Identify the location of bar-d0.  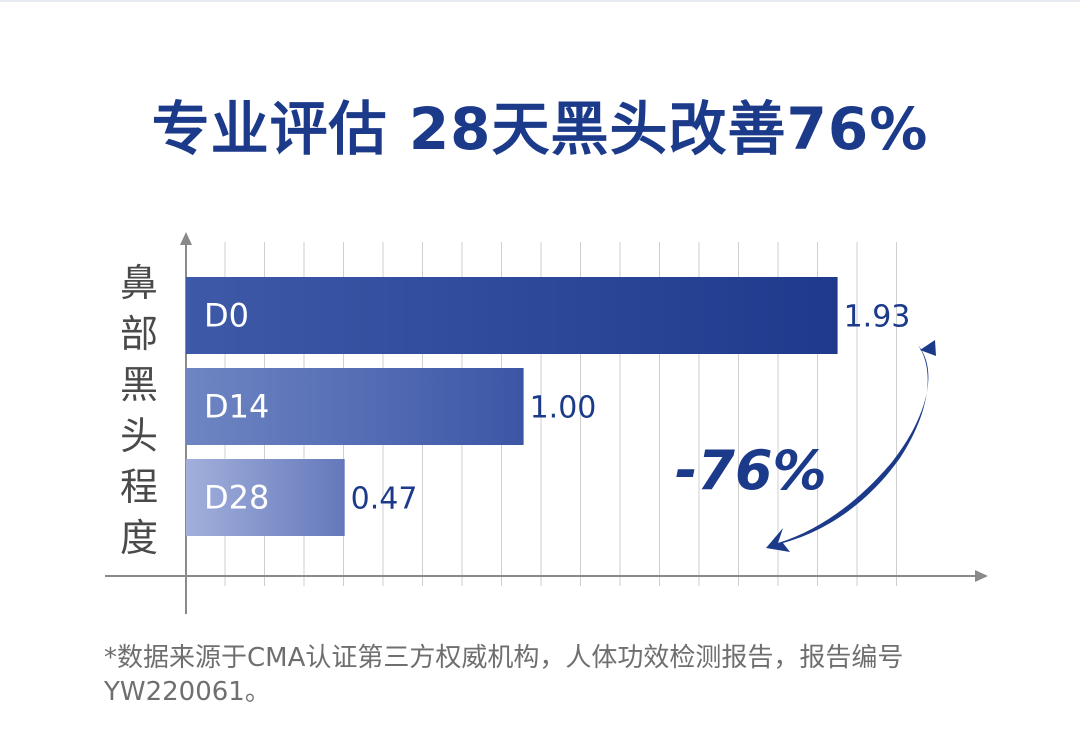
(512, 315).